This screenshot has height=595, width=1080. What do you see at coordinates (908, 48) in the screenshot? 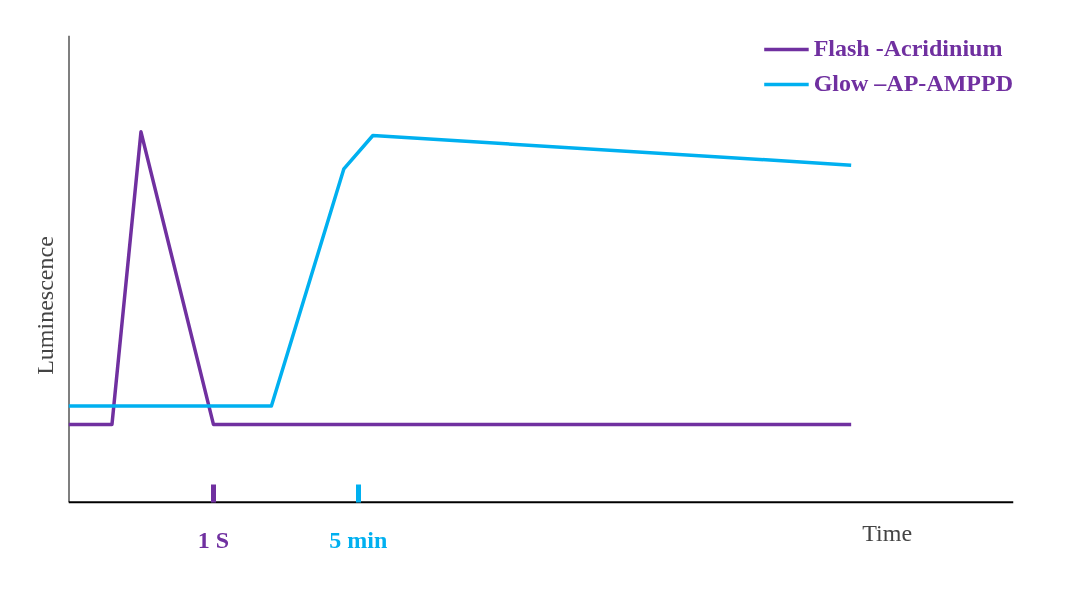
I see `legend-label: Flash -Acridinium` at bounding box center [908, 48].